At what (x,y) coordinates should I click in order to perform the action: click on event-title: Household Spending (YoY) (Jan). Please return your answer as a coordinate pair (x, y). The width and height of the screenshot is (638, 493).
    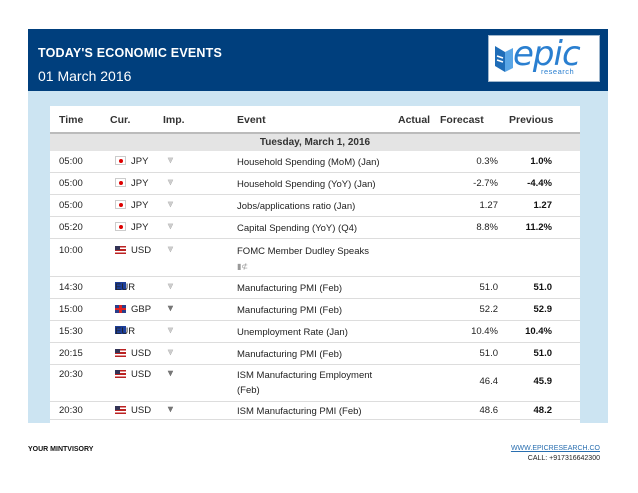
    Looking at the image, I should click on (306, 184).